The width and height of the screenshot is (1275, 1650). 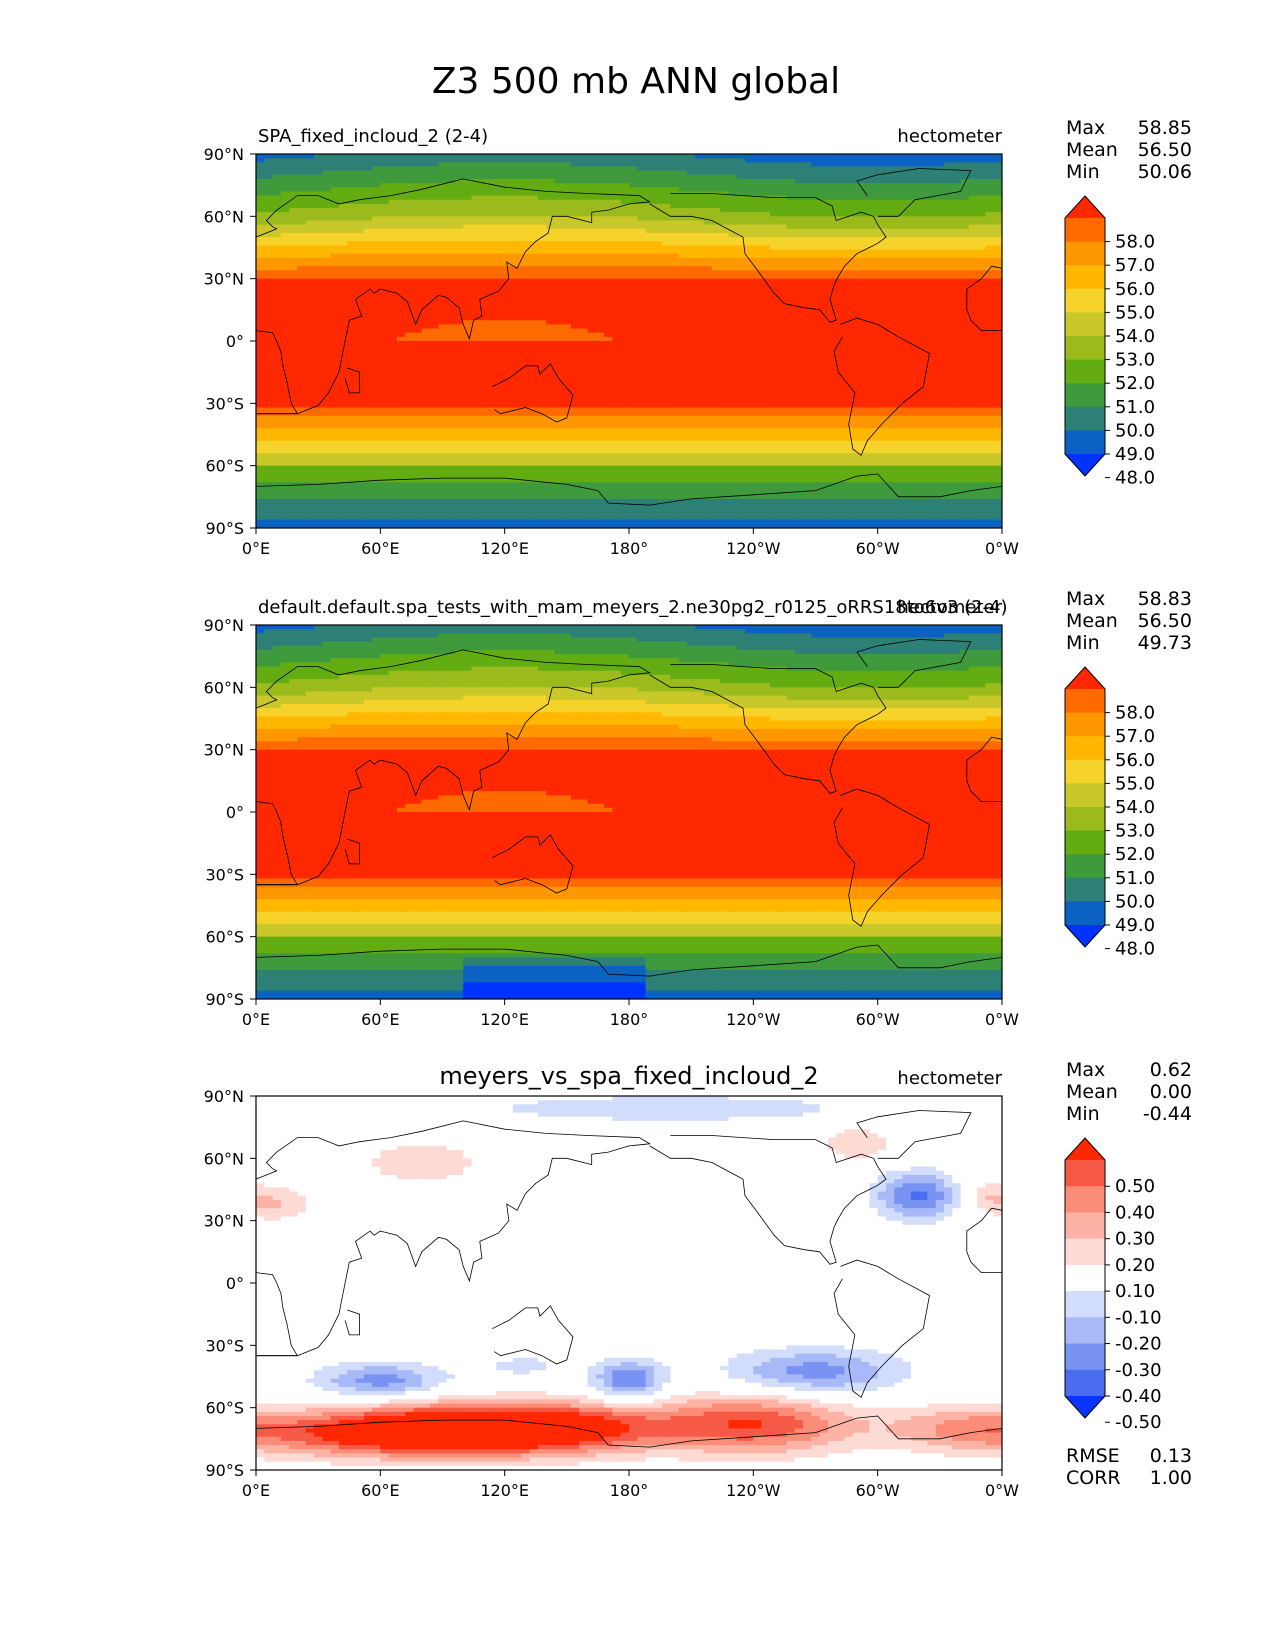 What do you see at coordinates (1135, 831) in the screenshot?
I see `colorbar-label: 53.0` at bounding box center [1135, 831].